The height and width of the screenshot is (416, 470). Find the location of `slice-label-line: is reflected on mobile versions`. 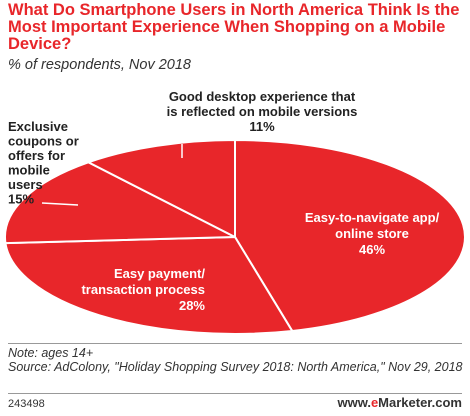

slice-label-line: is reflected on mobile versions is located at coordinates (262, 111).